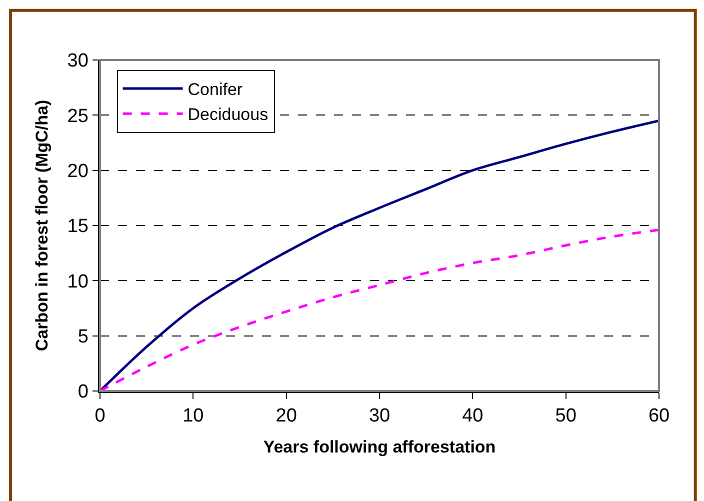 Image resolution: width=704 pixels, height=501 pixels. Describe the element at coordinates (77, 116) in the screenshot. I see `y-tick-label: 25` at that location.